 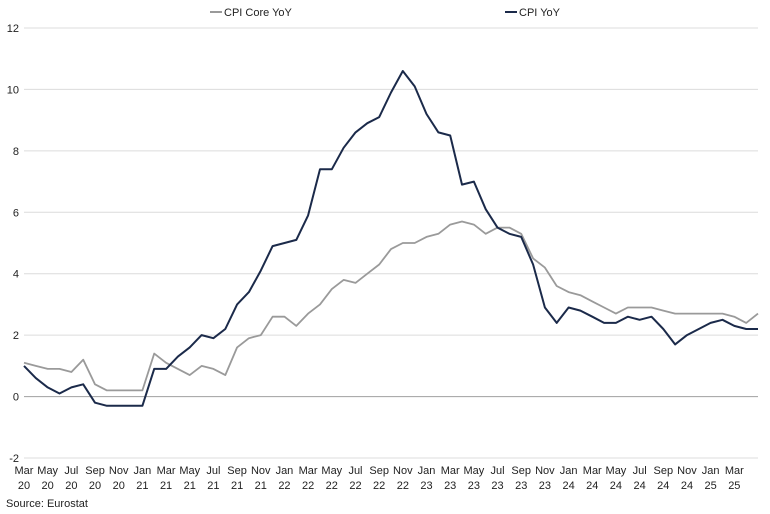 What do you see at coordinates (385, 13) in the screenshot?
I see `legend: CPI Core YoY CPI YoY` at bounding box center [385, 13].